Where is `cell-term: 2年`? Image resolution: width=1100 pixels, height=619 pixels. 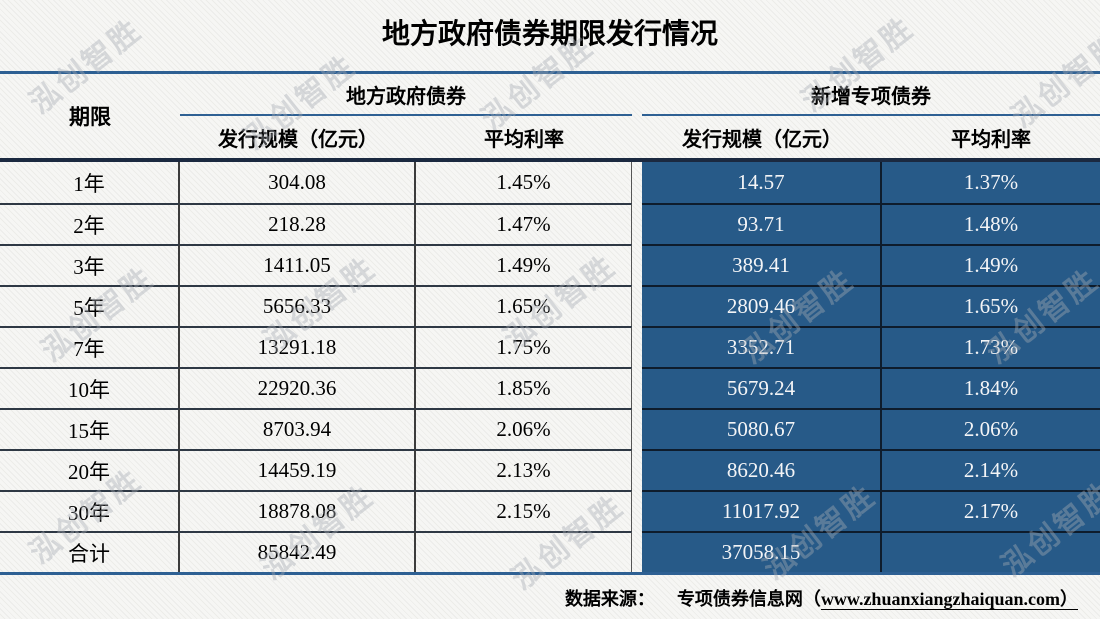 cell-term: 2年 is located at coordinates (90, 223).